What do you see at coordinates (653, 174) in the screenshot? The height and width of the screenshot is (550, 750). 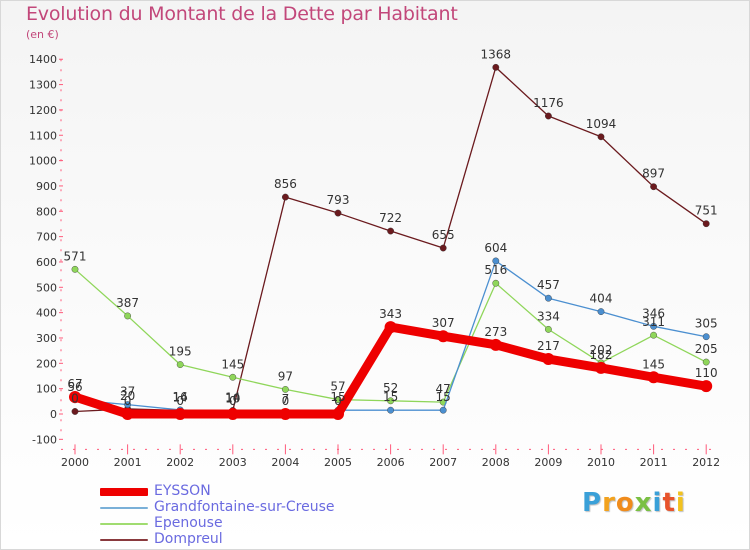 I see `data-label: 897` at bounding box center [653, 174].